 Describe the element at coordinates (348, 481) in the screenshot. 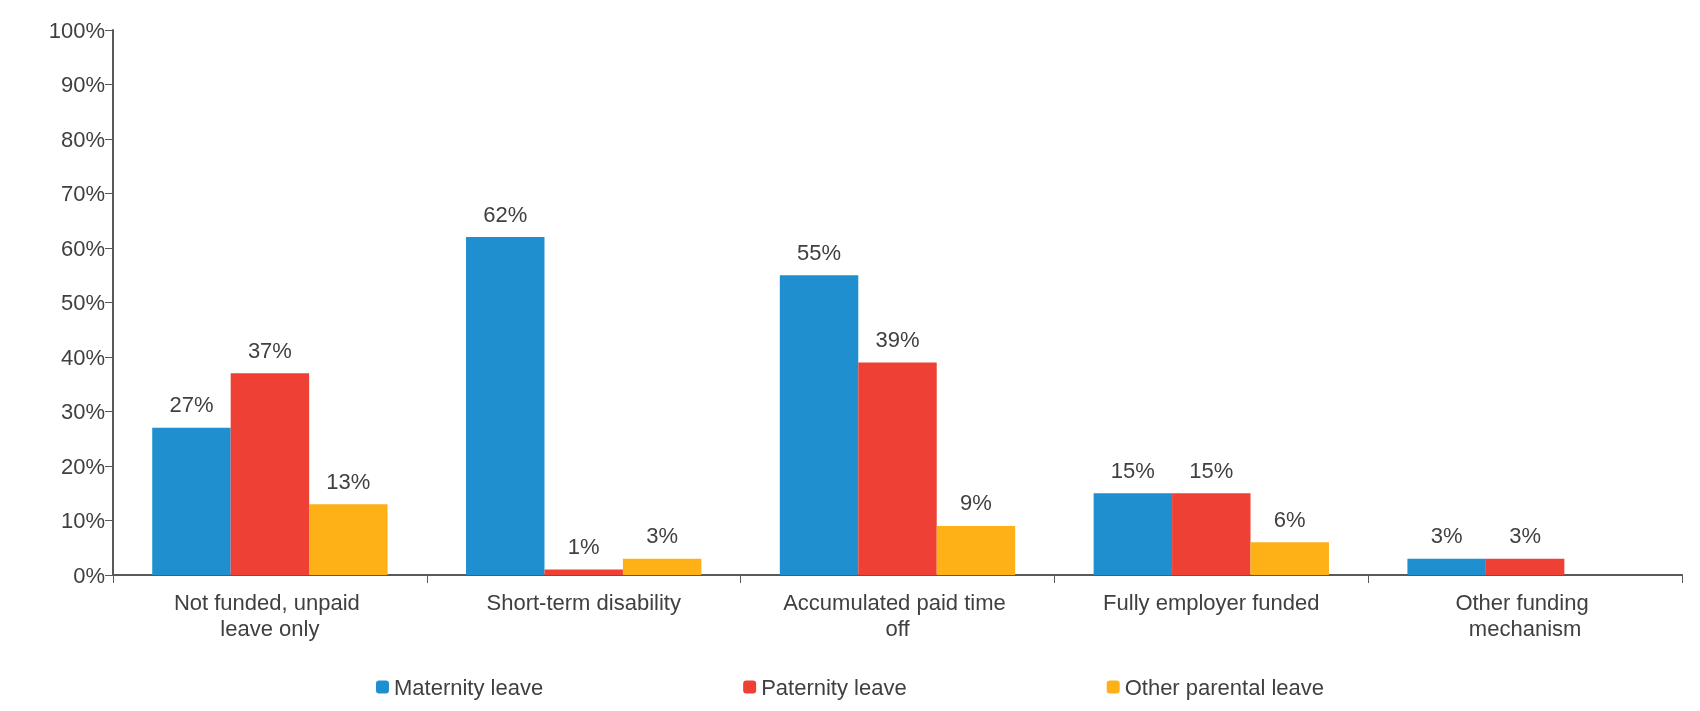

I see `data-label: 13%` at that location.